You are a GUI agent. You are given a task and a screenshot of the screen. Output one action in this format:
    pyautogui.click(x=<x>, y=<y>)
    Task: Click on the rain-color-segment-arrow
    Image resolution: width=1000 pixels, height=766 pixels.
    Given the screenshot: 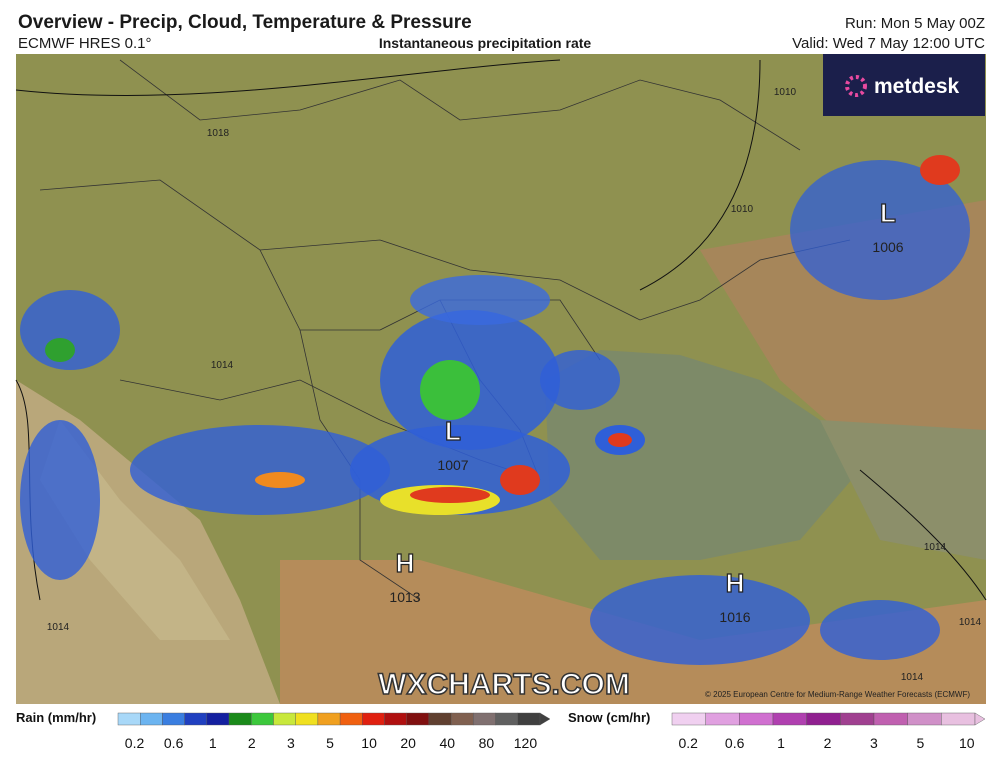 What is the action you would take?
    pyautogui.click(x=545, y=719)
    